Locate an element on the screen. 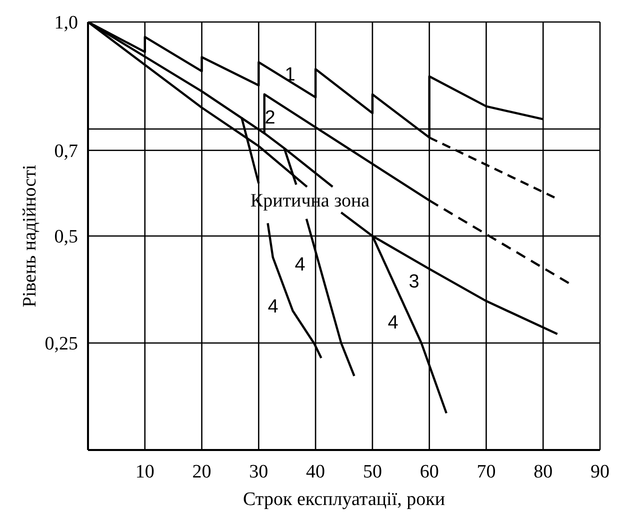  x-tick-label: 80 is located at coordinates (543, 471).